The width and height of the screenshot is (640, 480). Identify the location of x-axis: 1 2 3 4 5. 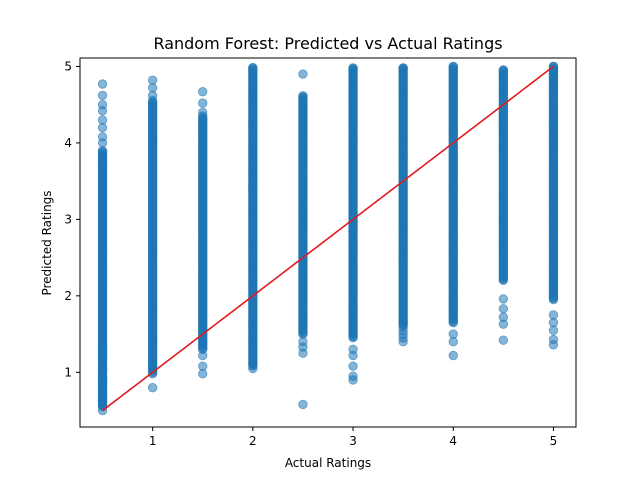
(353, 437).